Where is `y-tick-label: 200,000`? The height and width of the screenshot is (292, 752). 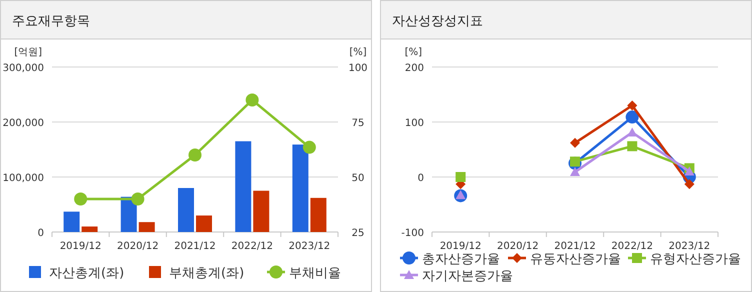 y-tick-label: 200,000 is located at coordinates (23, 123).